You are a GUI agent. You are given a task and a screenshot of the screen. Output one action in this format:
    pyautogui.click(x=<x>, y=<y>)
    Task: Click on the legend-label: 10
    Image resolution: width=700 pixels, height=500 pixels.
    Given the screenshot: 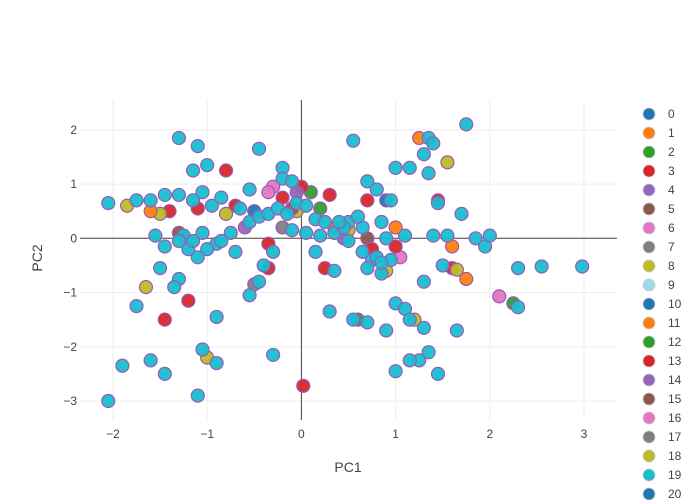 What is the action you would take?
    pyautogui.click(x=675, y=304)
    